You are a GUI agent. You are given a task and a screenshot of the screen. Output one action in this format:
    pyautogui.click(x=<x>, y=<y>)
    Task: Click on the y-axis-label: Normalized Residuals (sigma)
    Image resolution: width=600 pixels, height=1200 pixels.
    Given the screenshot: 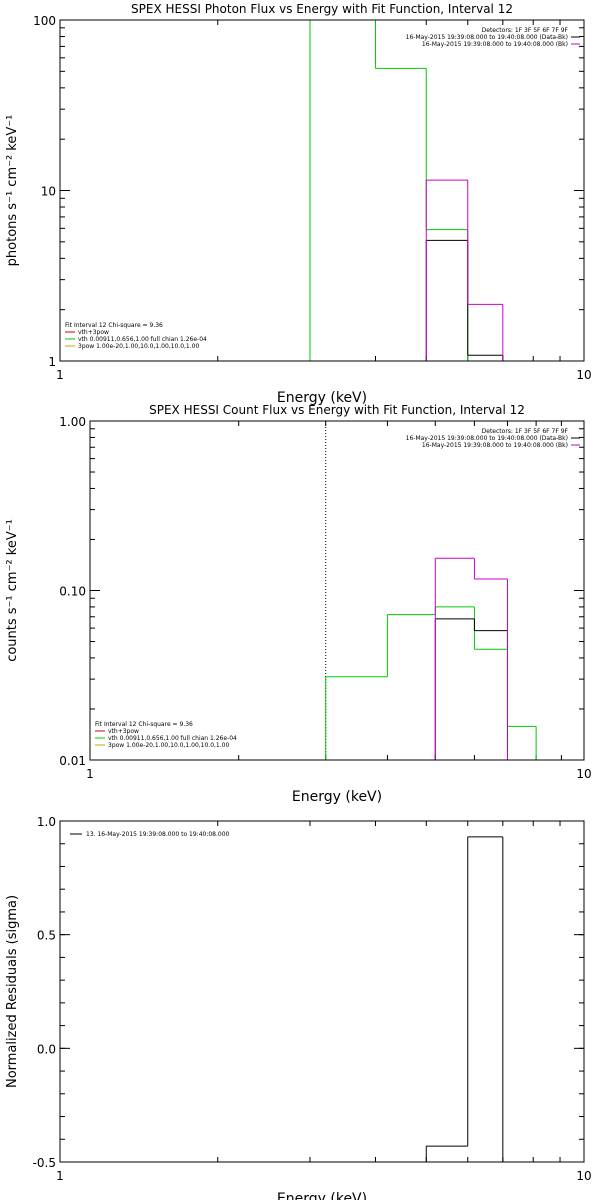 What is the action you would take?
    pyautogui.click(x=12, y=991)
    